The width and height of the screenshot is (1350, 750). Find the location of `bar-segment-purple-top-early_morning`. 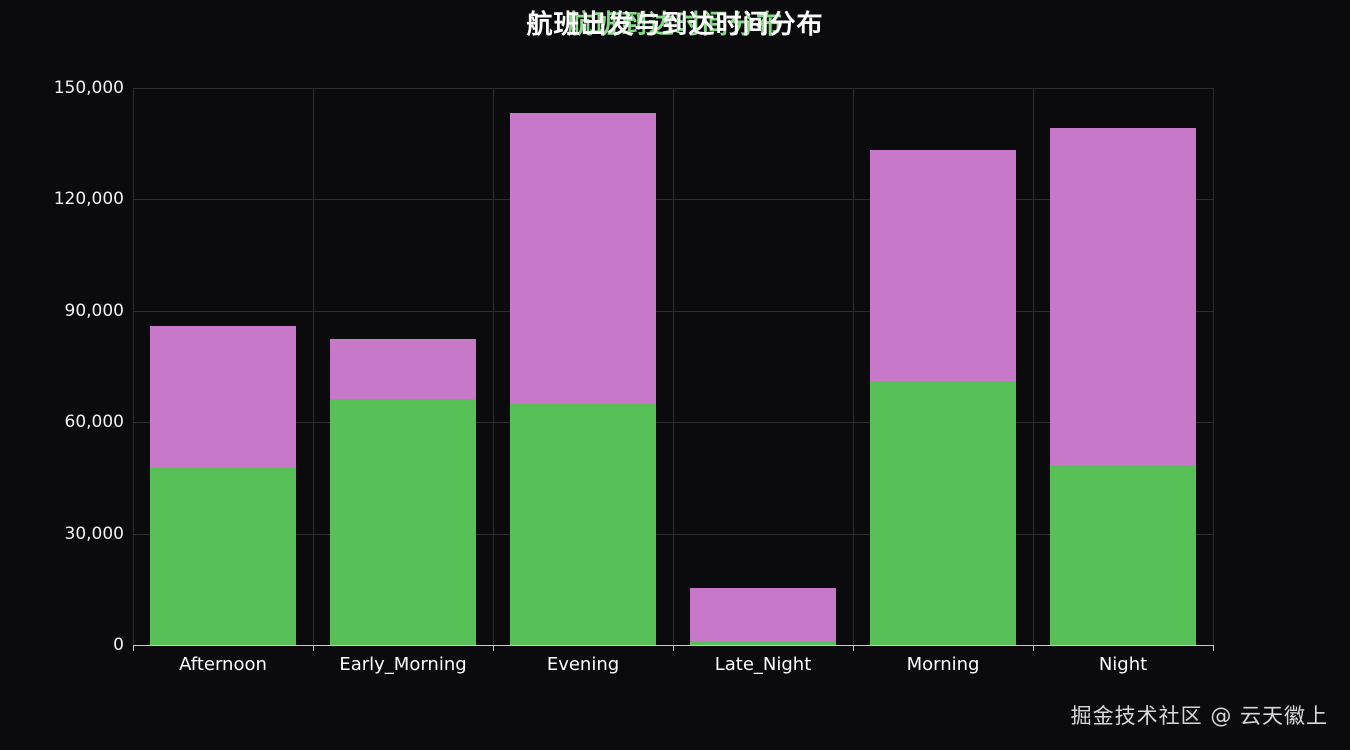

bar-segment-purple-top-early_morning is located at coordinates (403, 369).